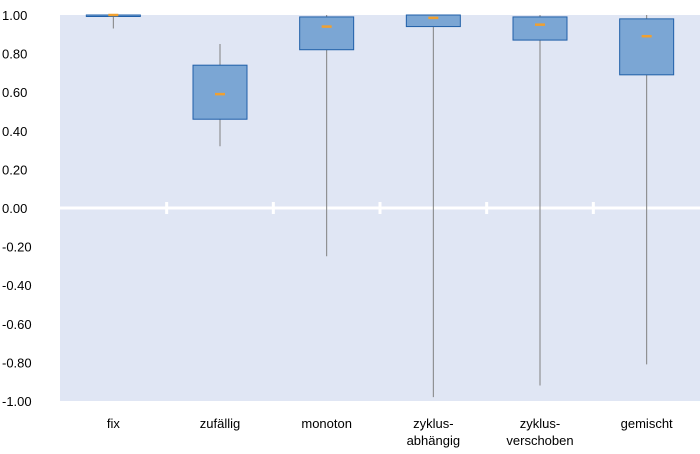 This screenshot has width=700, height=454. Describe the element at coordinates (14, 15) in the screenshot. I see `y-tick-label: 1.00` at that location.